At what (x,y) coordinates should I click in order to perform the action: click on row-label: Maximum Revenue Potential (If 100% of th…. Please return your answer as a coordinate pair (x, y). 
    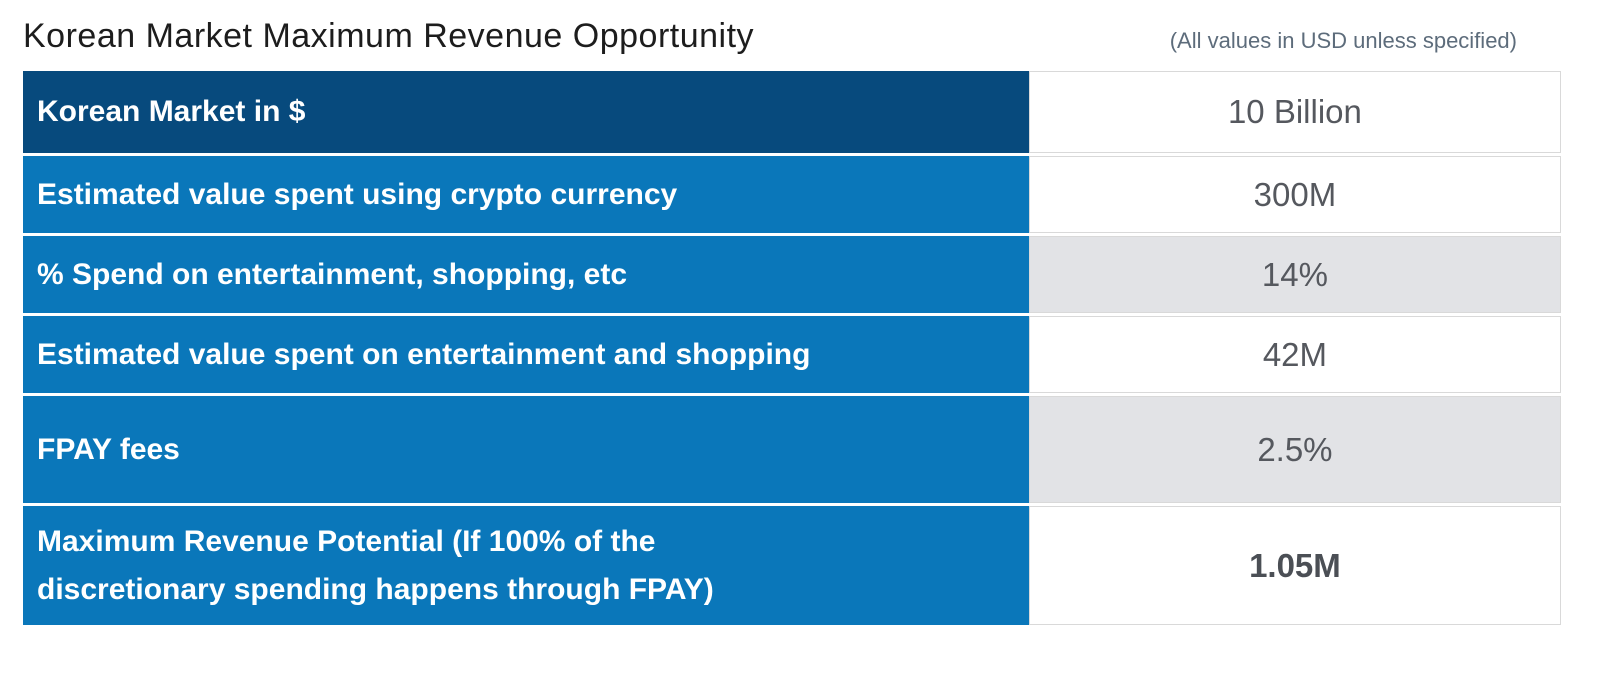
    Looking at the image, I should click on (526, 565).